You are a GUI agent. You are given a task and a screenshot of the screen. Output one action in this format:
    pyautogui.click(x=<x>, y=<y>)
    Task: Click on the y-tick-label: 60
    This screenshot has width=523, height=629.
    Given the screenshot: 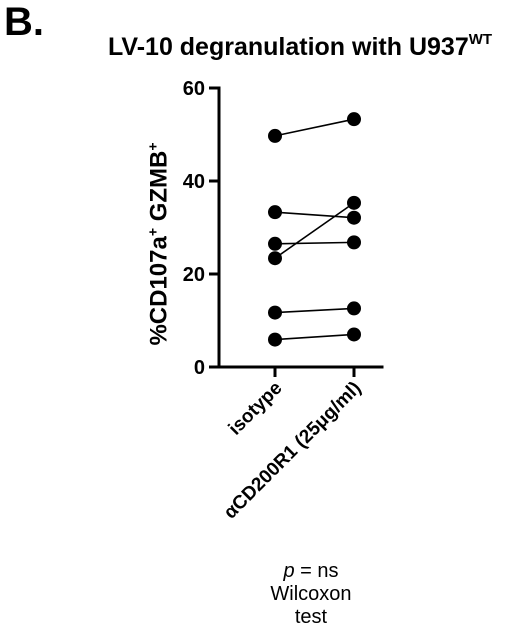 What is the action you would take?
    pyautogui.click(x=194, y=89)
    